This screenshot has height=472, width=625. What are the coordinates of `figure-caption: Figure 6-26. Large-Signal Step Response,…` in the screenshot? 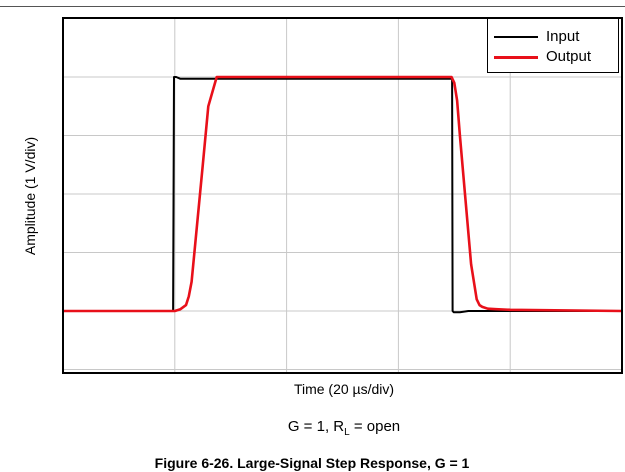 It's located at (312, 463).